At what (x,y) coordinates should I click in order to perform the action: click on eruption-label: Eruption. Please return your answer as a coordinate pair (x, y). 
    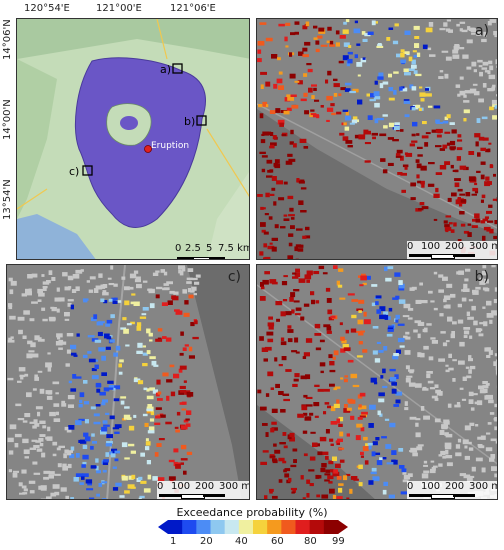
    Looking at the image, I should click on (170, 146).